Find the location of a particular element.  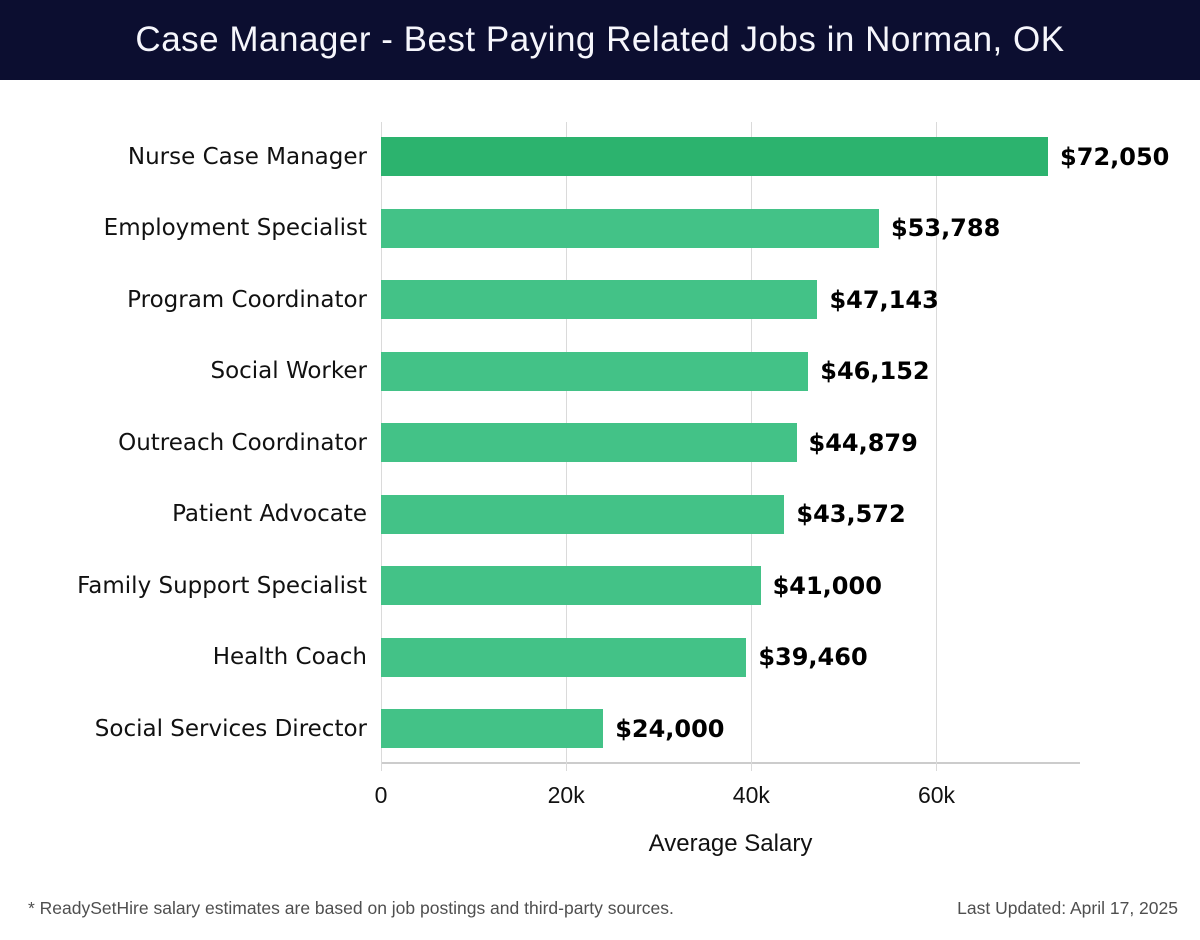

x-gridline is located at coordinates (937, 446).